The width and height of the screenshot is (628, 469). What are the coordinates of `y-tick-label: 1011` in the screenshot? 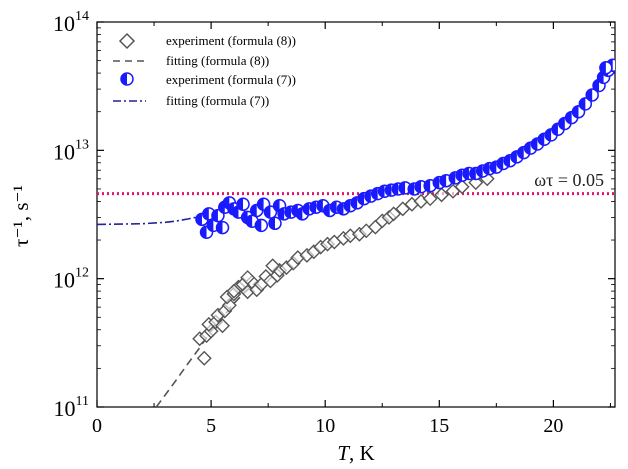 It's located at (71, 407).